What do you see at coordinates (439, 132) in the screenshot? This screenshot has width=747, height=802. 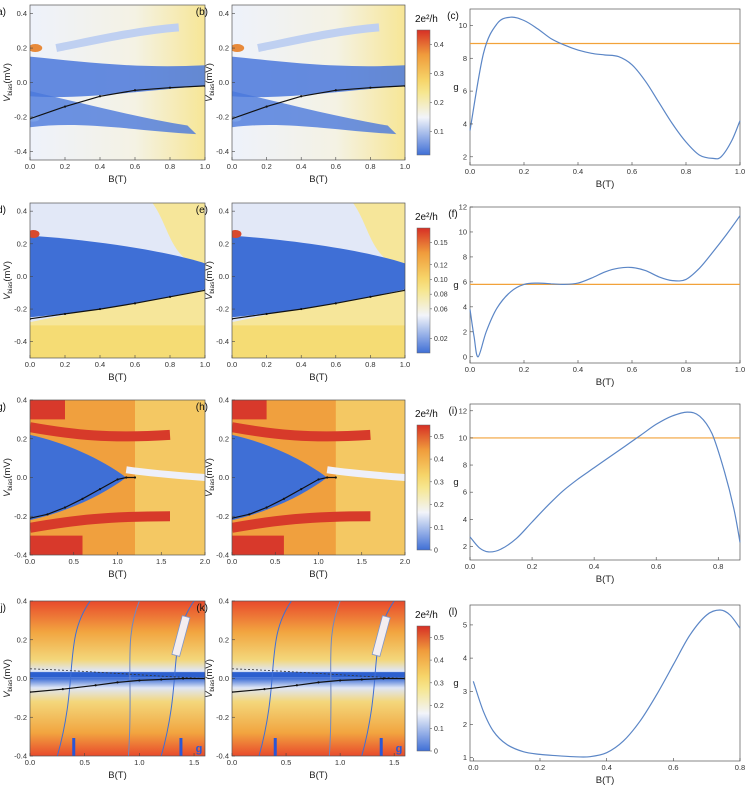 I see `colorbar-tick-label: 0.1` at bounding box center [439, 132].